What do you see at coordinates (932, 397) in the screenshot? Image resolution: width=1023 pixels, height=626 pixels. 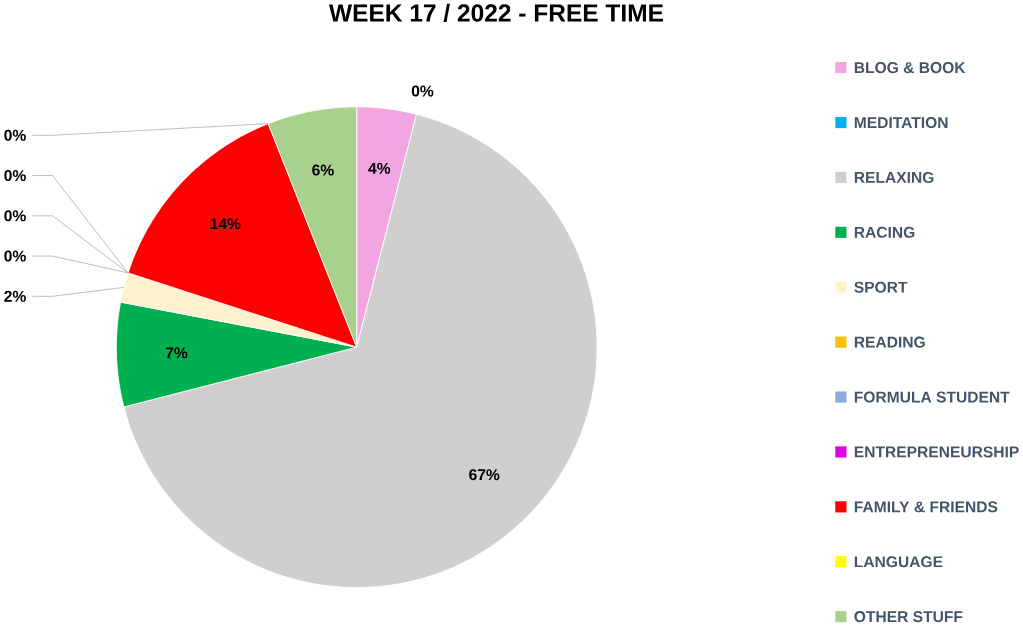 I see `legend-label: FORMULA STUDENT` at bounding box center [932, 397].